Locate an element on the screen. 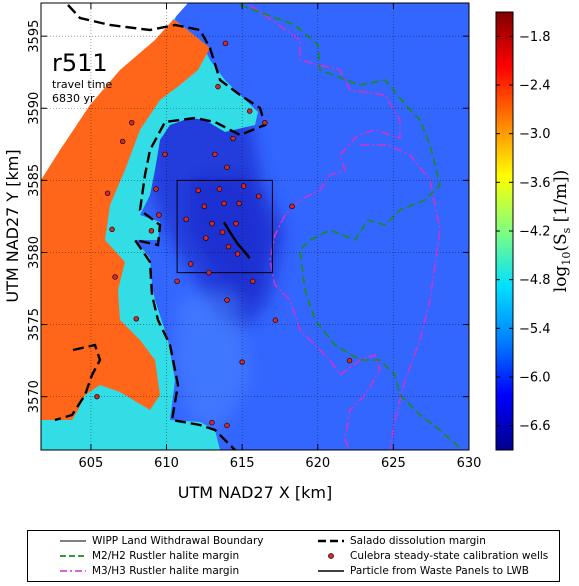 The image size is (579, 586). moderate-storage-zone is located at coordinates (212, 360).